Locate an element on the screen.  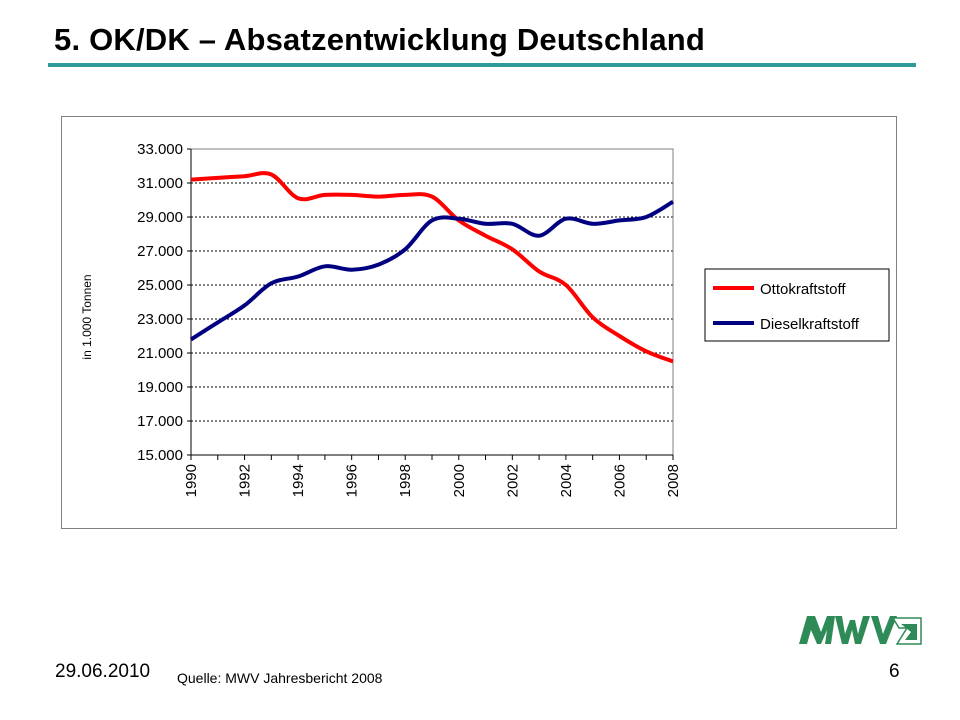
y-tick-label: 19.000 is located at coordinates (160, 387).